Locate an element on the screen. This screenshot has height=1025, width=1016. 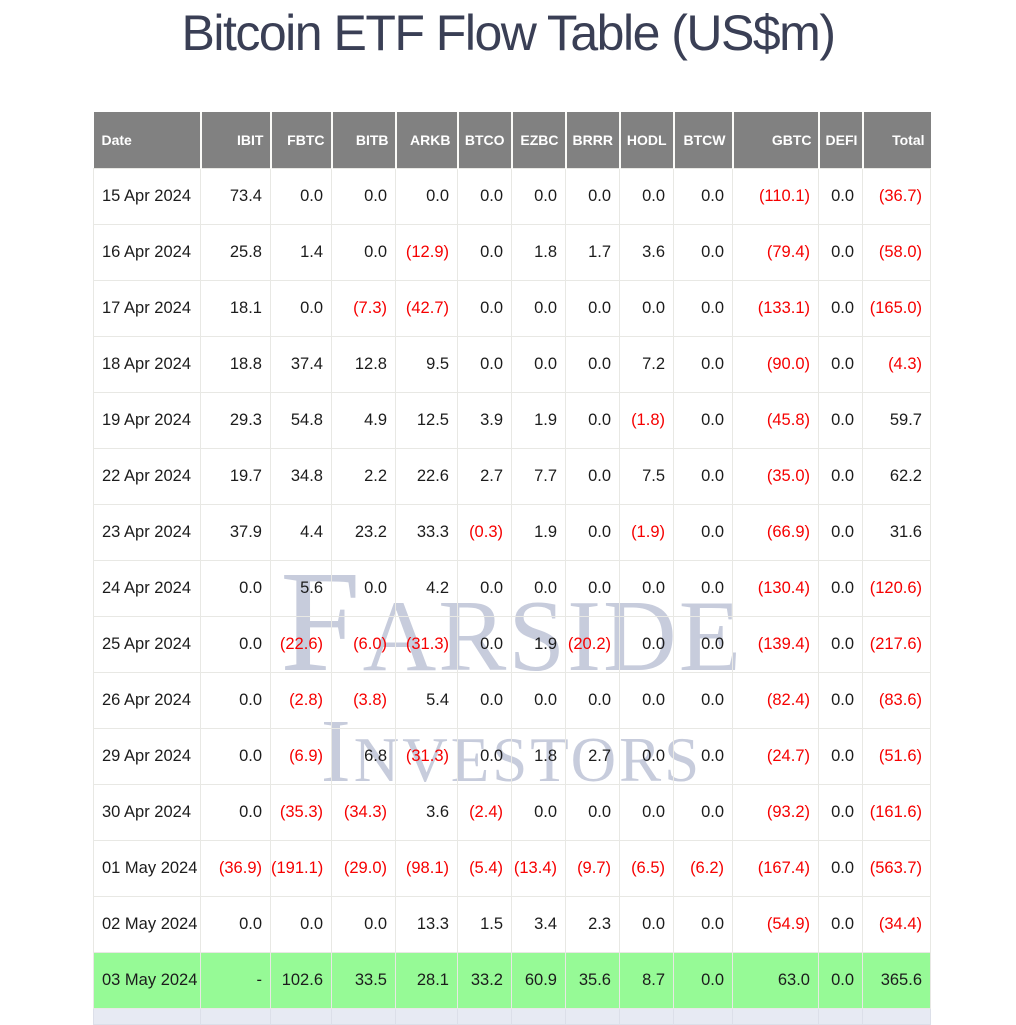
value-cell: (36.7) is located at coordinates (896, 196).